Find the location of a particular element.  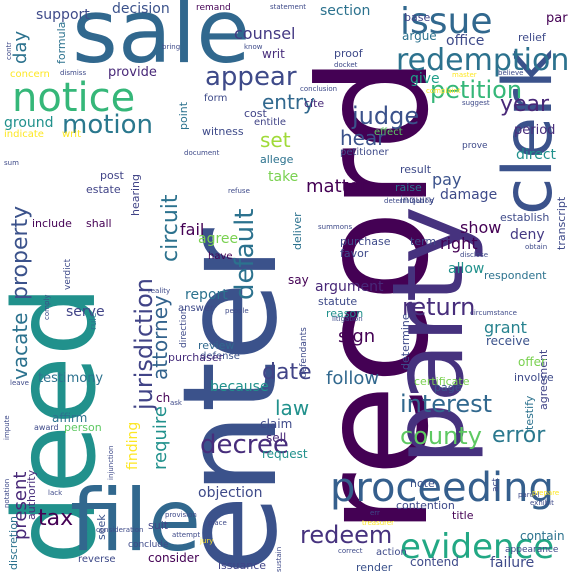

word-respondent: respondent is located at coordinates (515, 275).